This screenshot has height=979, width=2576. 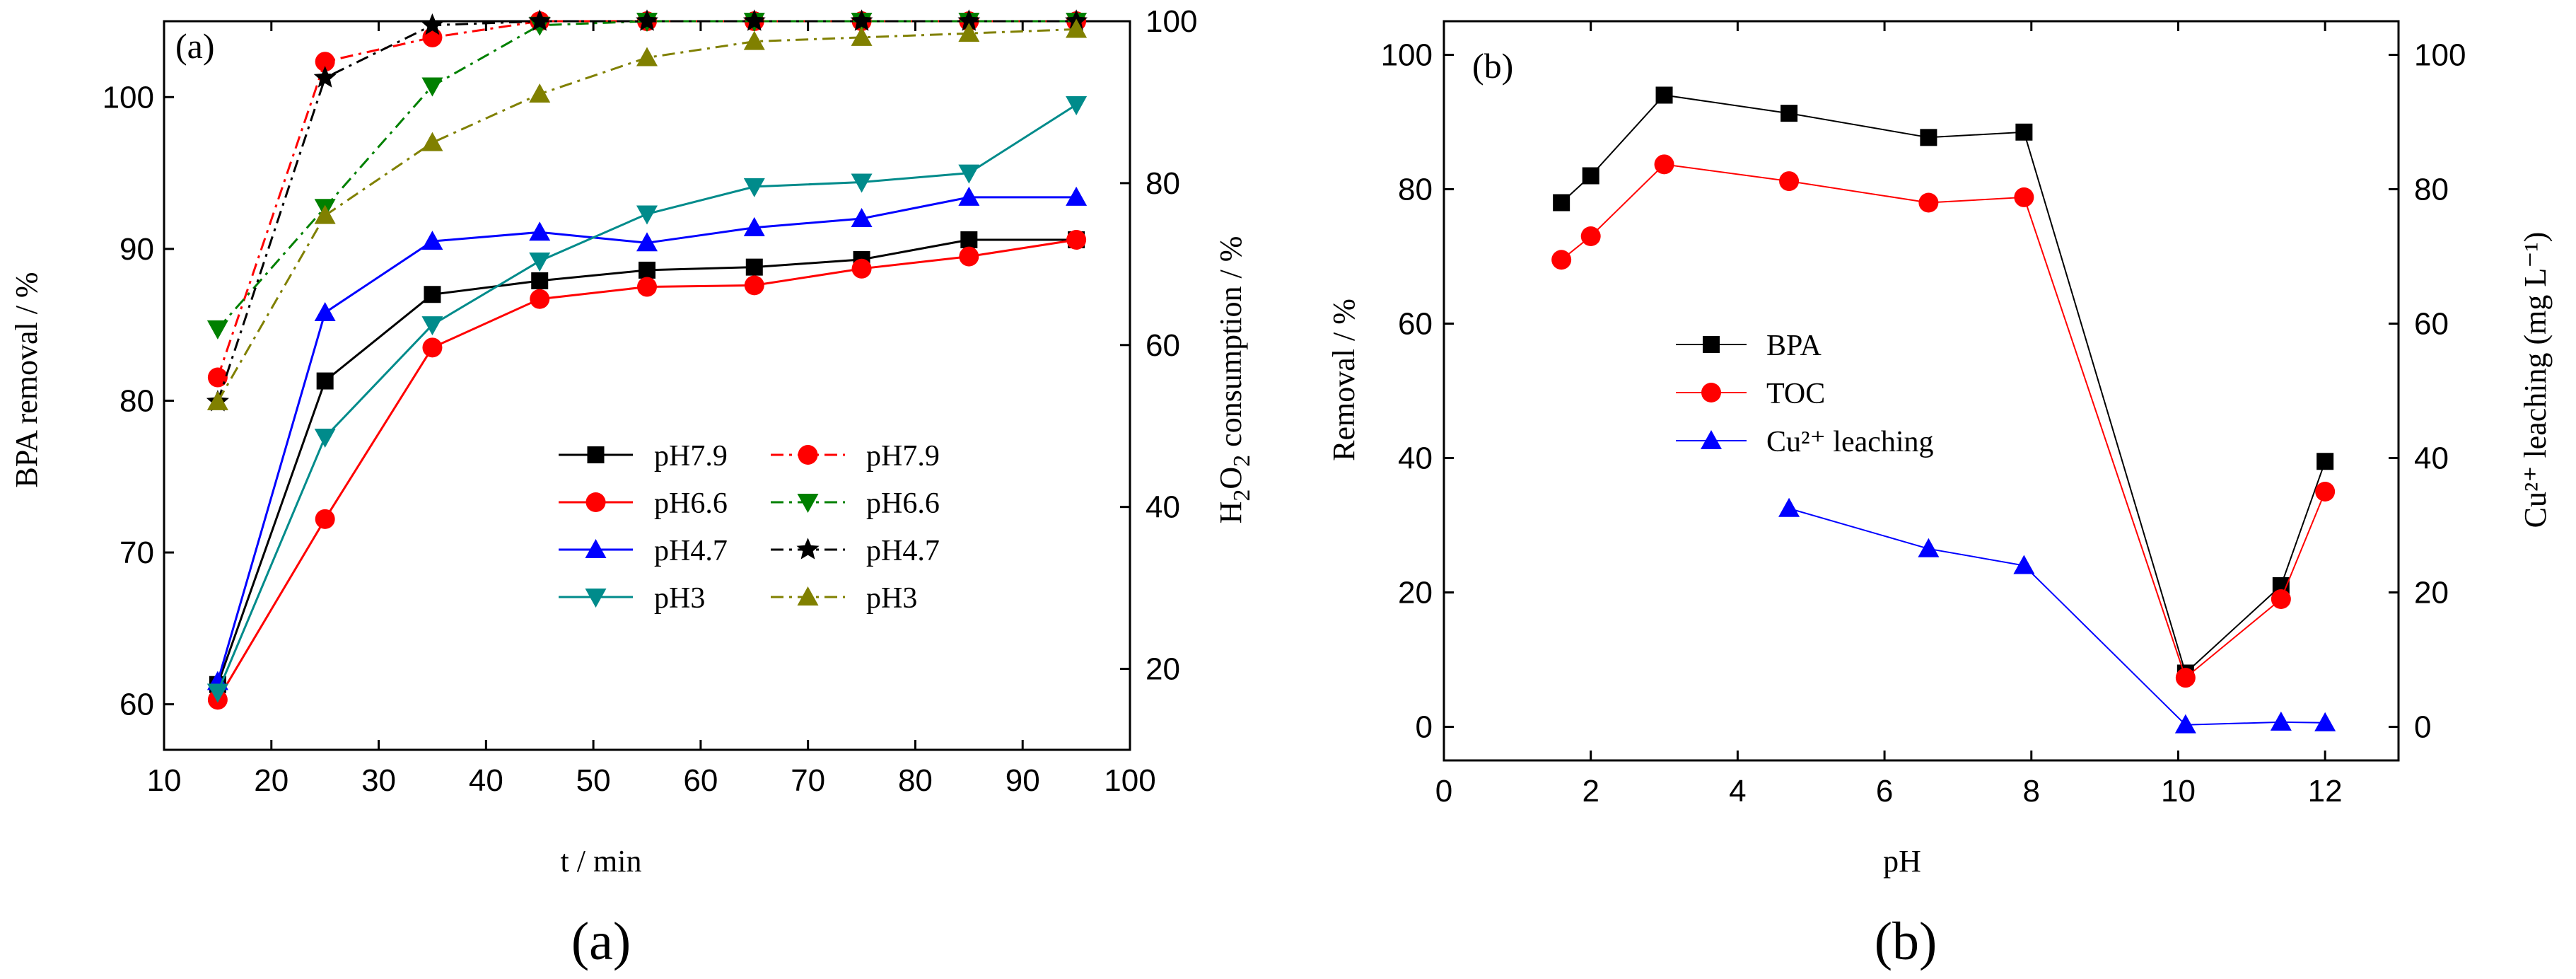 I want to click on panel-a-tag: (a), so click(x=195, y=46).